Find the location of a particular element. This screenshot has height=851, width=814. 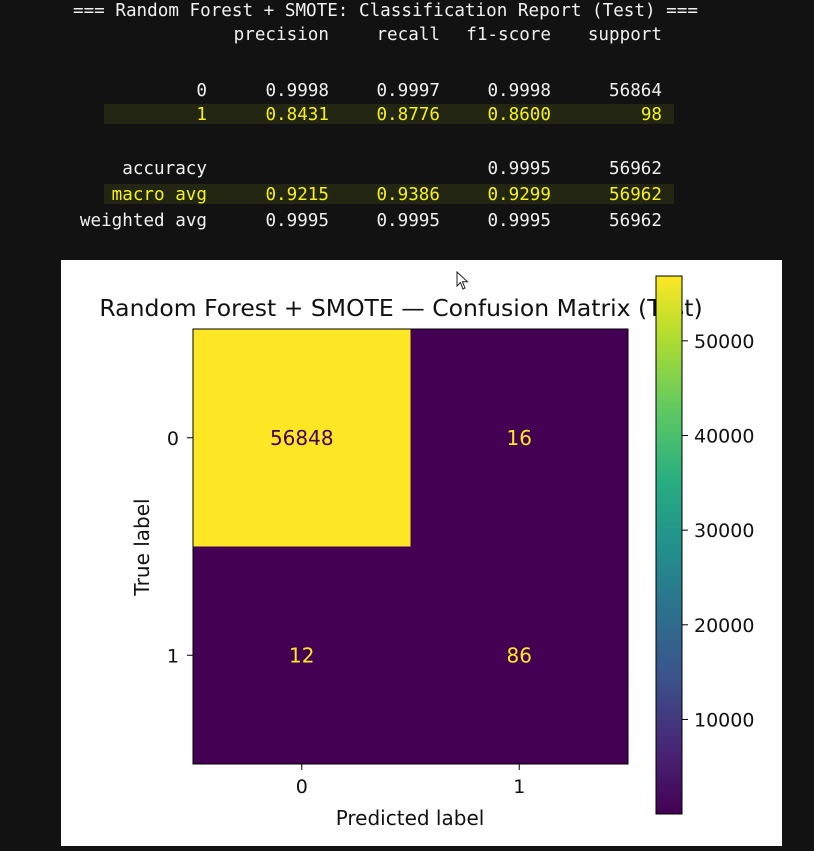

report-row: macro avg 0.9215 0.9386 0.9299 56962 is located at coordinates (407, 195).